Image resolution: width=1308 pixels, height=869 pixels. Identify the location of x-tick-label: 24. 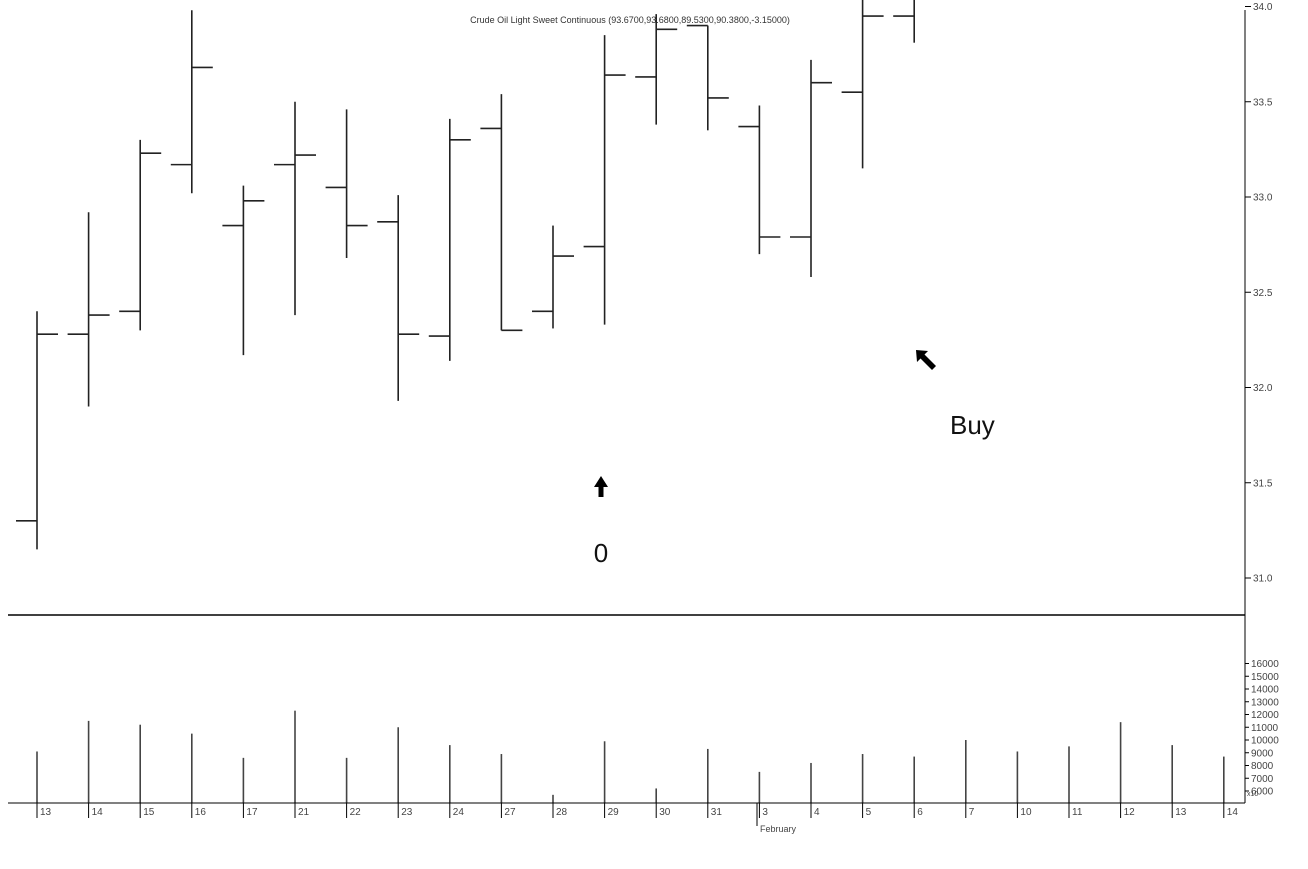
(459, 812).